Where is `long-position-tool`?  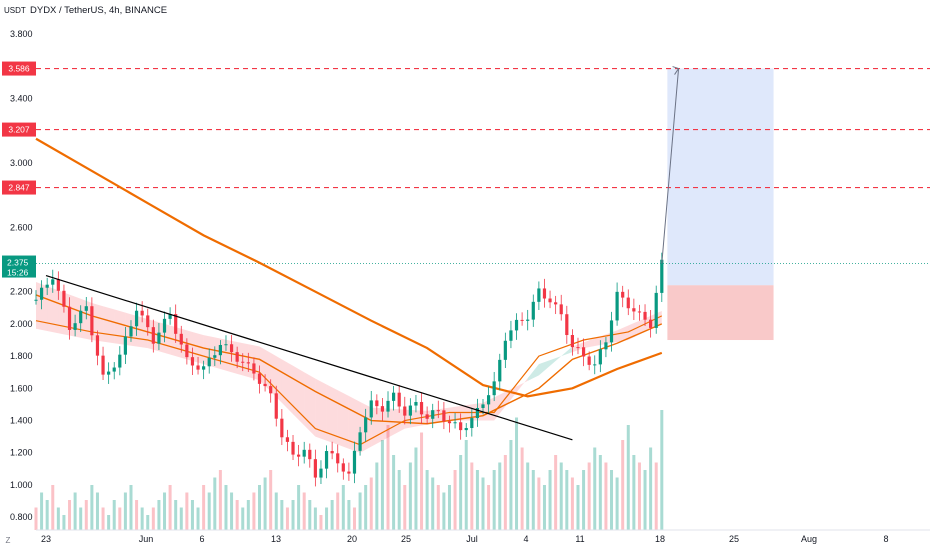 long-position-tool is located at coordinates (720, 204).